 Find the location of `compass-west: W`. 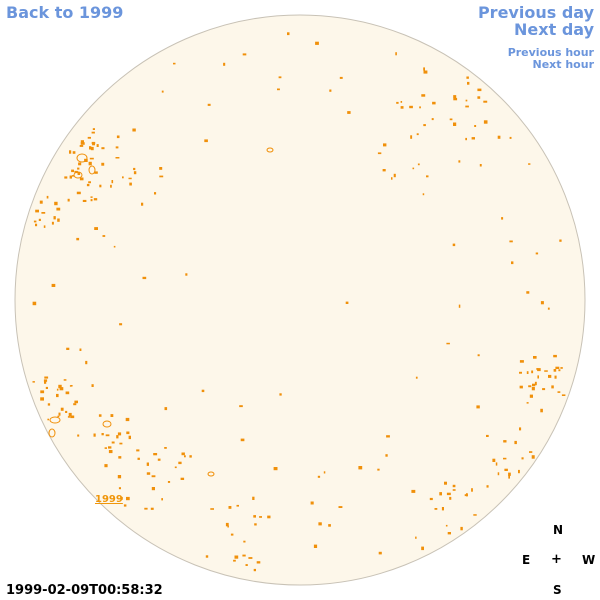

compass-west: W is located at coordinates (589, 560).